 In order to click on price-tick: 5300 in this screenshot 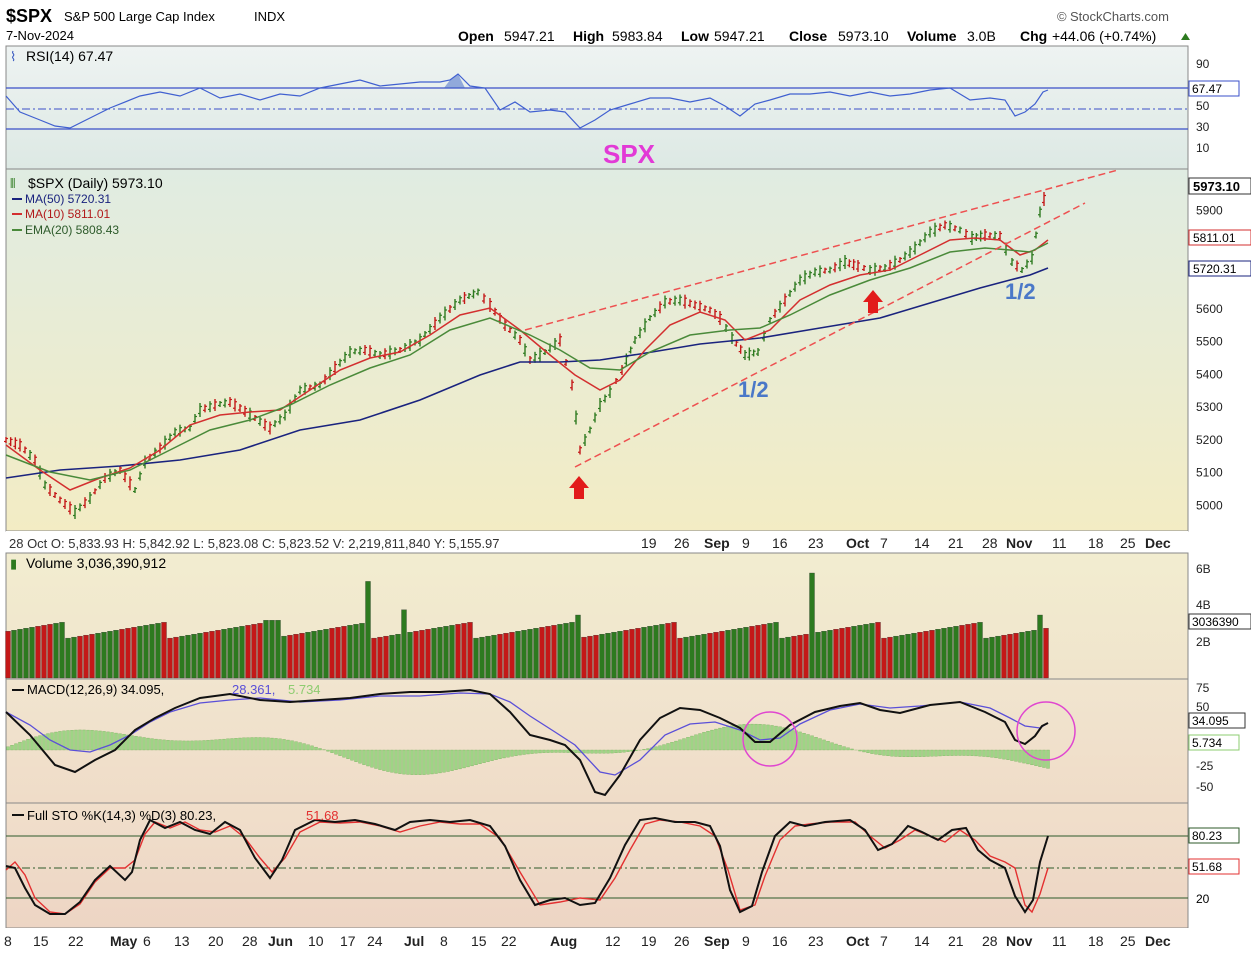, I will do `click(1209, 407)`.